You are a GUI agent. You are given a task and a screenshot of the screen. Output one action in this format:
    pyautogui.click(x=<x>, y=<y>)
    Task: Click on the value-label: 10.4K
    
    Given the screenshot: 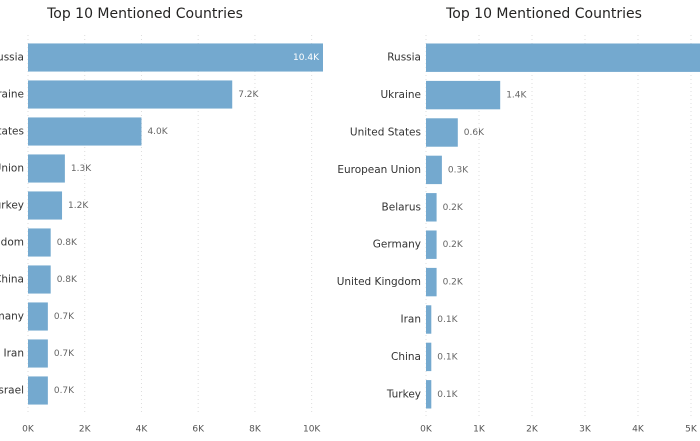 What is the action you would take?
    pyautogui.click(x=306, y=58)
    